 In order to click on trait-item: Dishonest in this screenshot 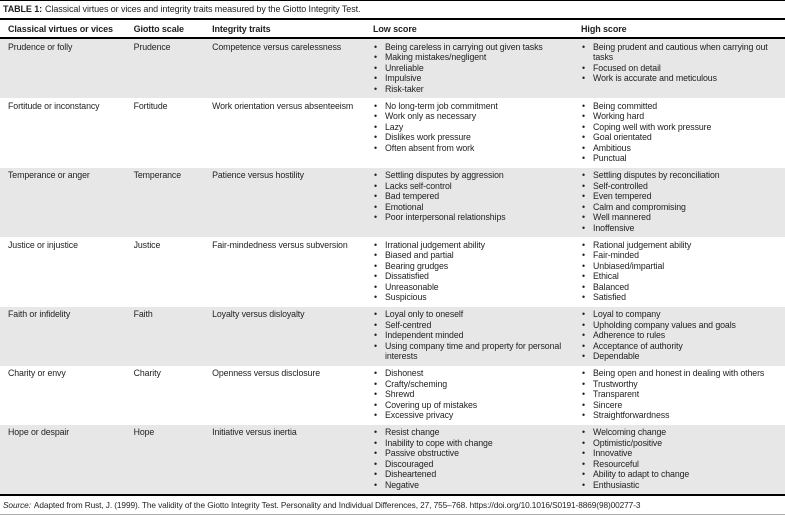, I will do `click(472, 373)`.